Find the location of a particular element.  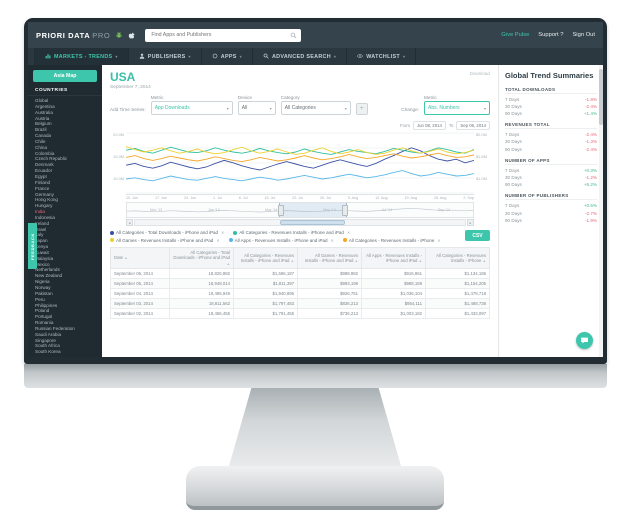

sidebar-item-belgium: Belgium is located at coordinates (43, 124).